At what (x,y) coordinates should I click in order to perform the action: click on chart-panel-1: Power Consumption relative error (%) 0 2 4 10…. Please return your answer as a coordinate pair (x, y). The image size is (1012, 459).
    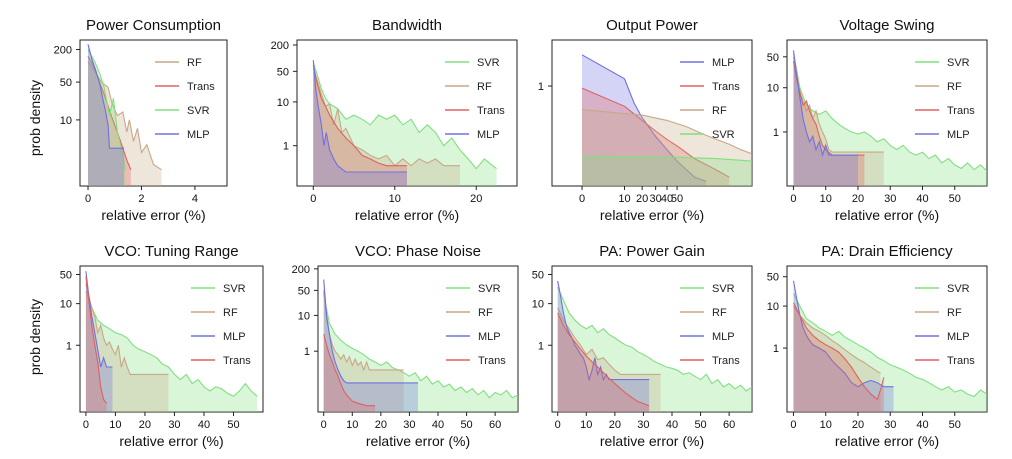
    Looking at the image, I should click on (141, 120).